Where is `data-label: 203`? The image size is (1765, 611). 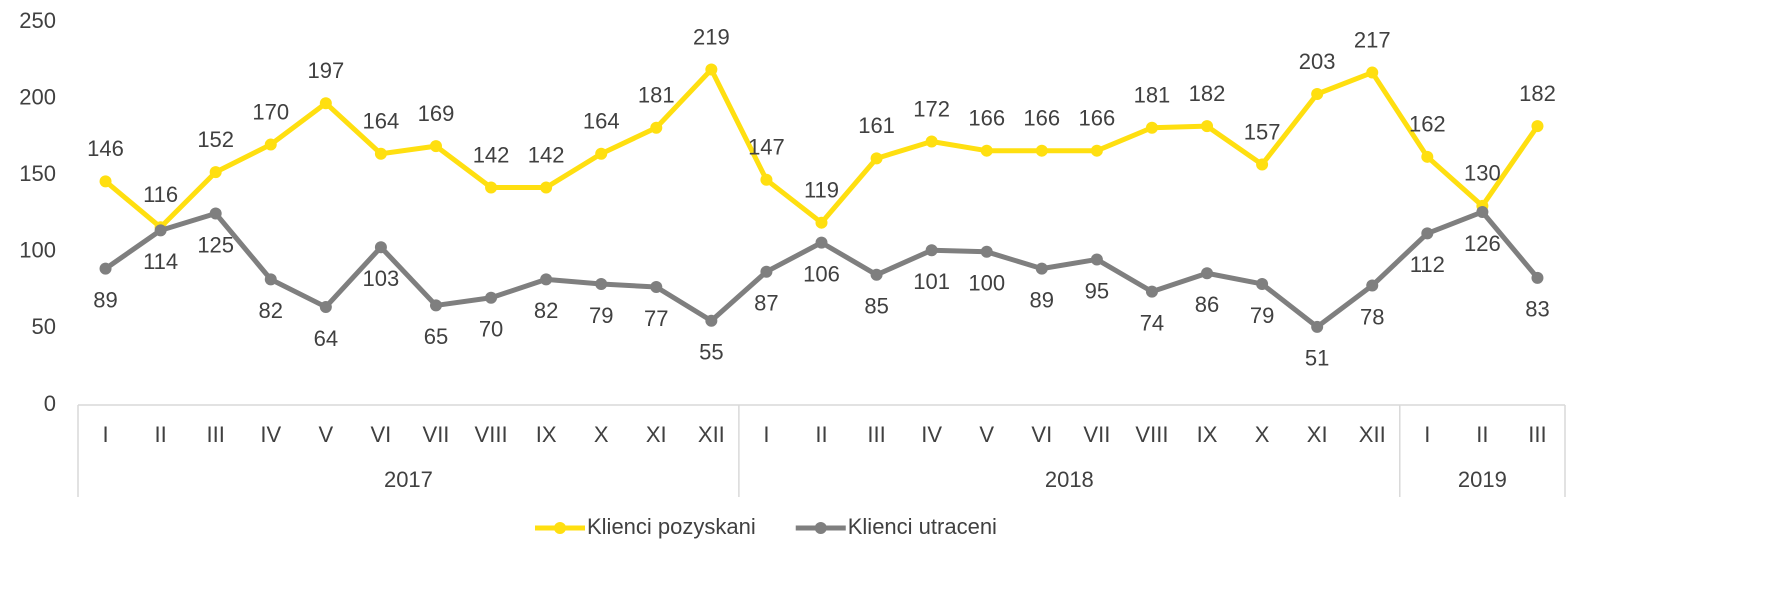
data-label: 203 is located at coordinates (1317, 61).